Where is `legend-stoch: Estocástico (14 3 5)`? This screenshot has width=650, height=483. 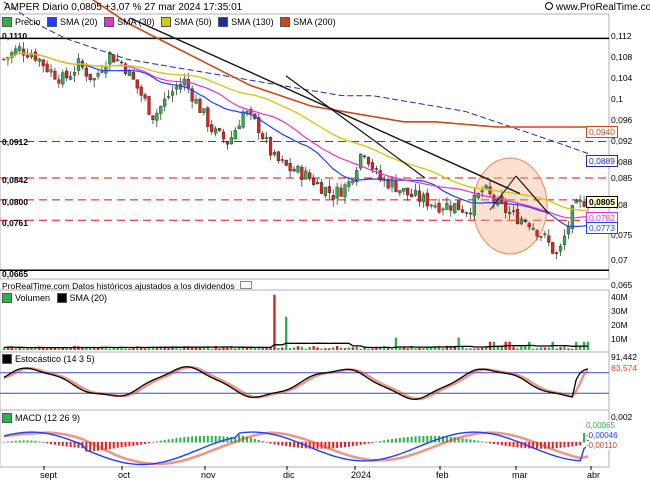
legend-stoch: Estocástico (14 3 5) is located at coordinates (48, 359).